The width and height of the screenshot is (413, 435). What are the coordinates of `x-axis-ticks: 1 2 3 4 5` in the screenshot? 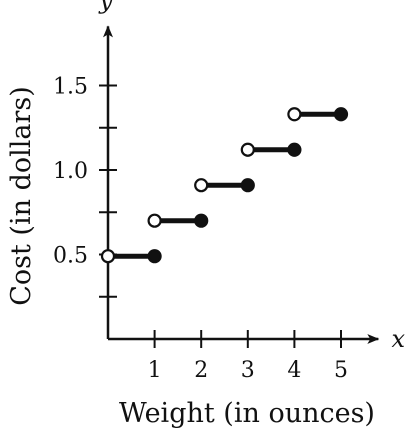 It's located at (248, 356).